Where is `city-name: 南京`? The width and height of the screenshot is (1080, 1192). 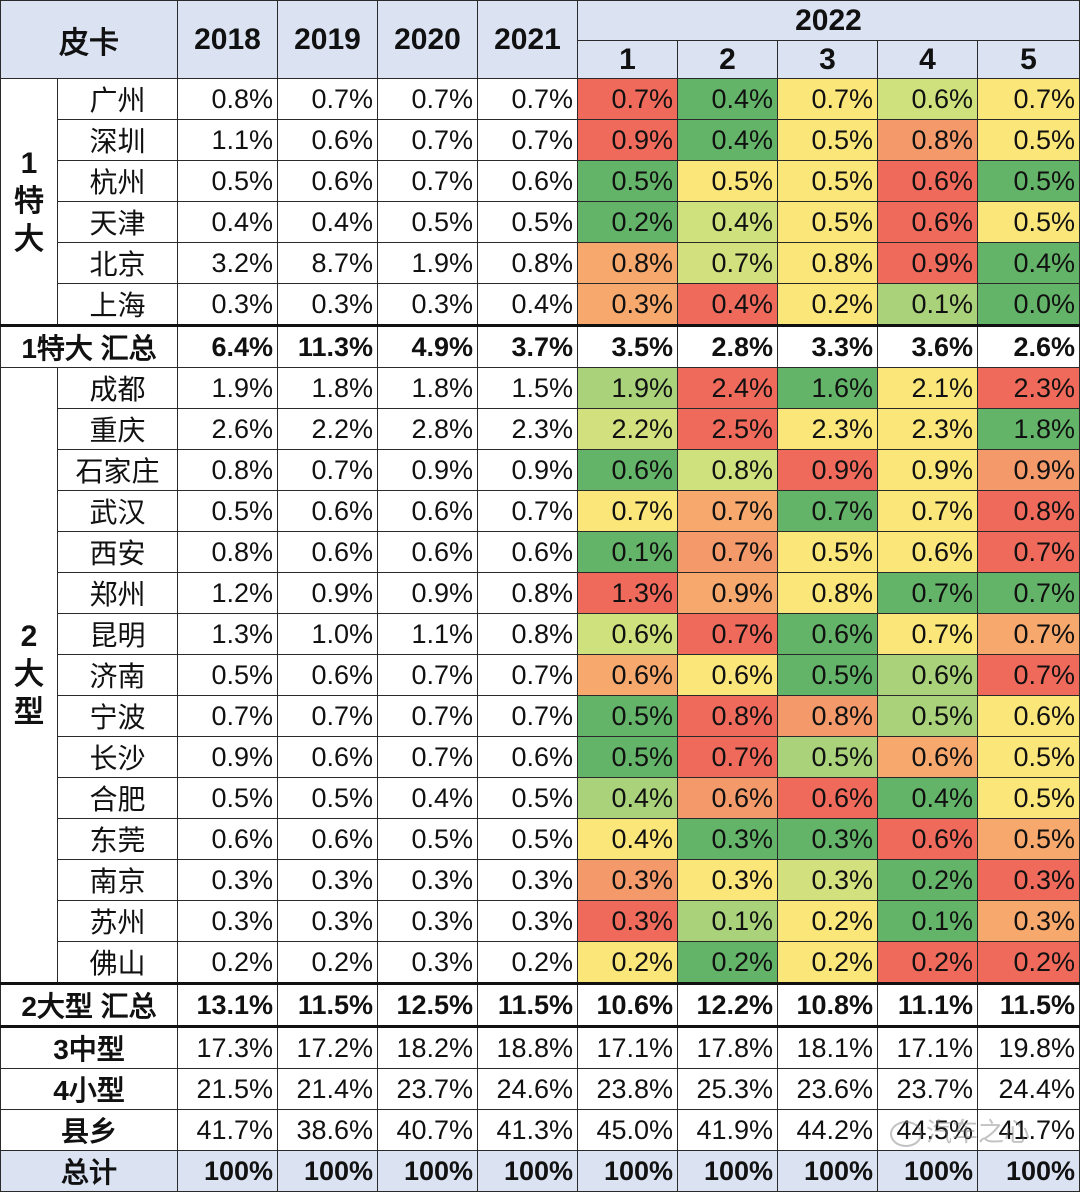 city-name: 南京 is located at coordinates (117, 880).